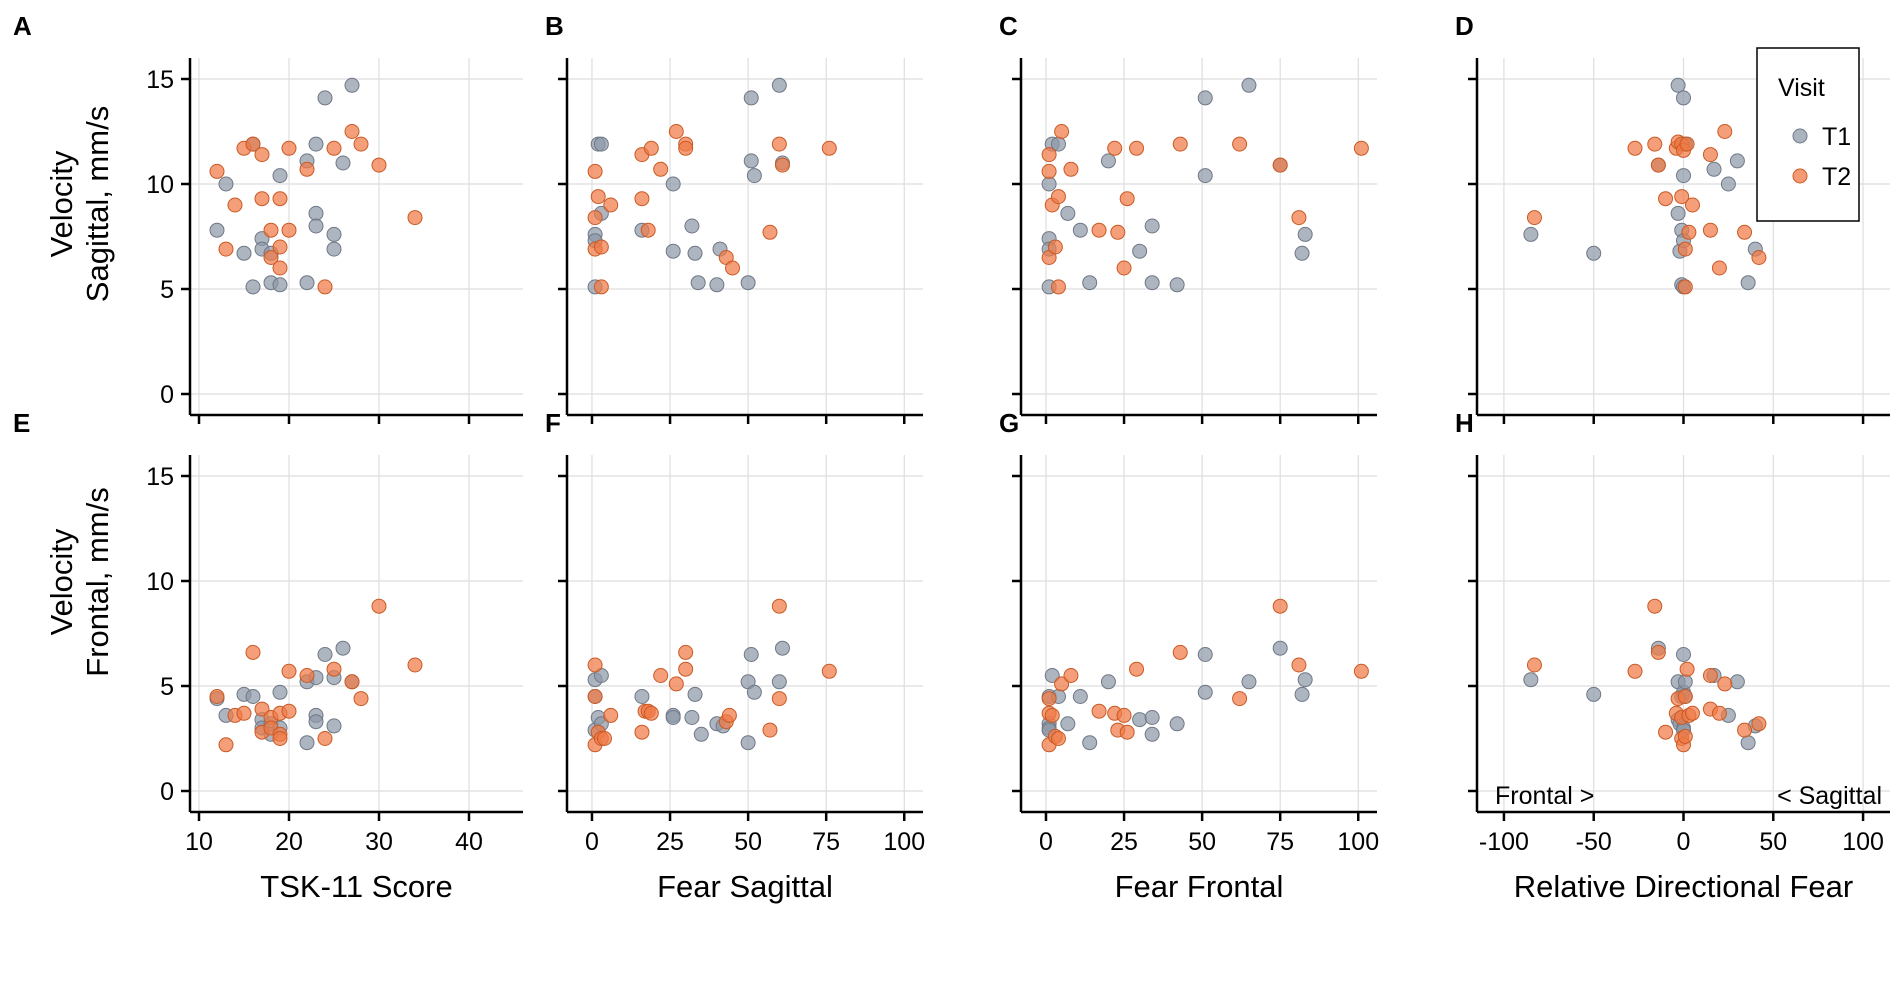  Describe the element at coordinates (1464, 26) in the screenshot. I see `panel-letter-d: D` at that location.